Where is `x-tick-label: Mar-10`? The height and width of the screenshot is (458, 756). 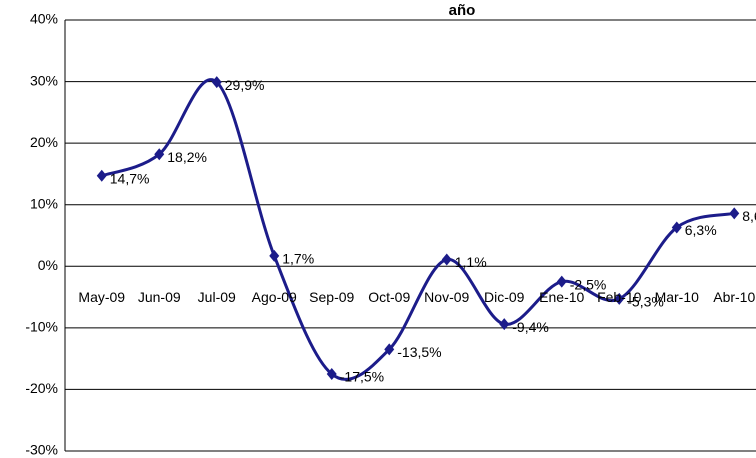 x-tick-label: Mar-10 is located at coordinates (676, 297).